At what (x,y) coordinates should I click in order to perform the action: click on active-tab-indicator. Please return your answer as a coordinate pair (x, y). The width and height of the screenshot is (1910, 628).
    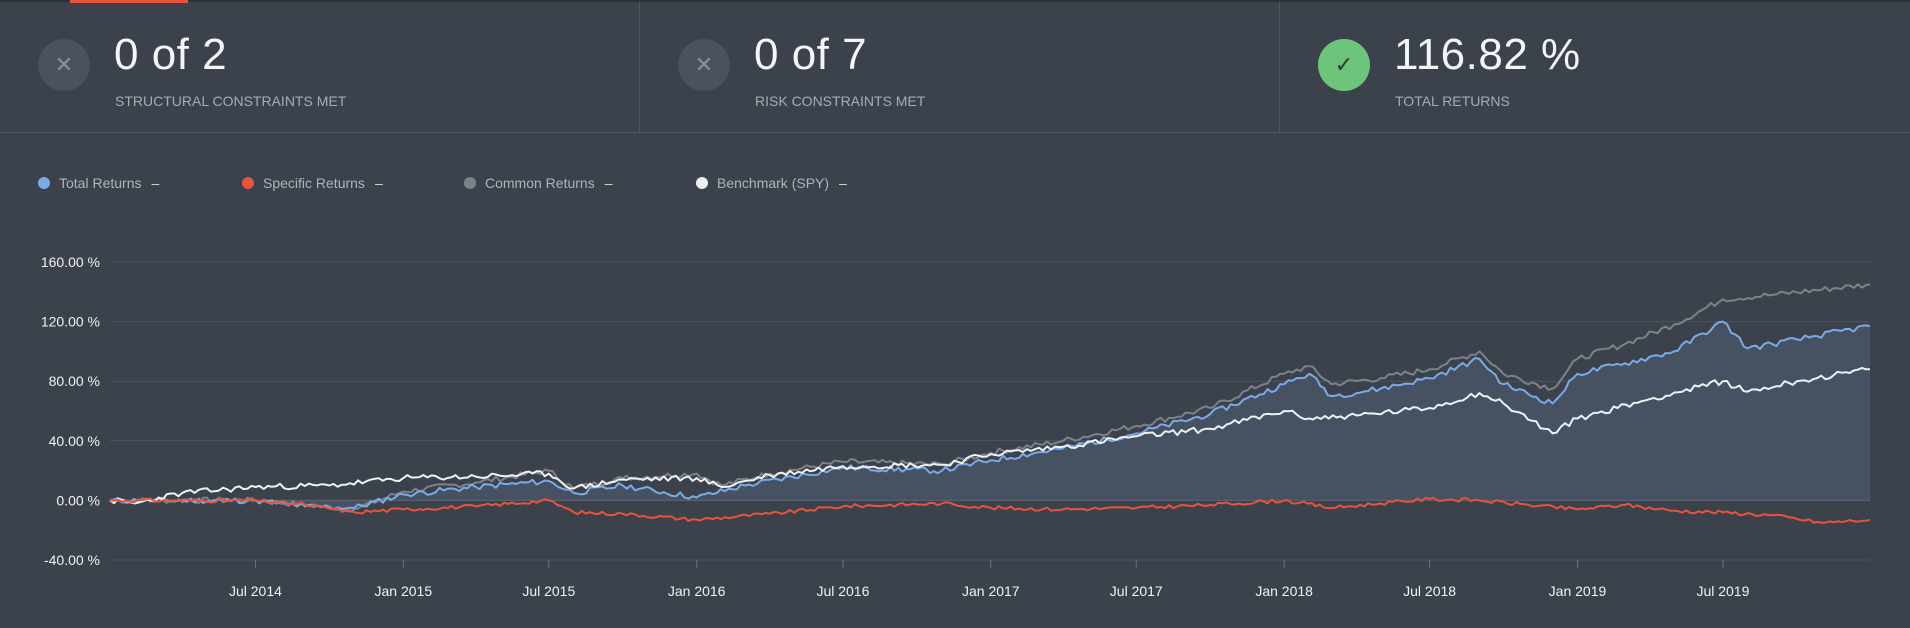
    Looking at the image, I should click on (129, 1).